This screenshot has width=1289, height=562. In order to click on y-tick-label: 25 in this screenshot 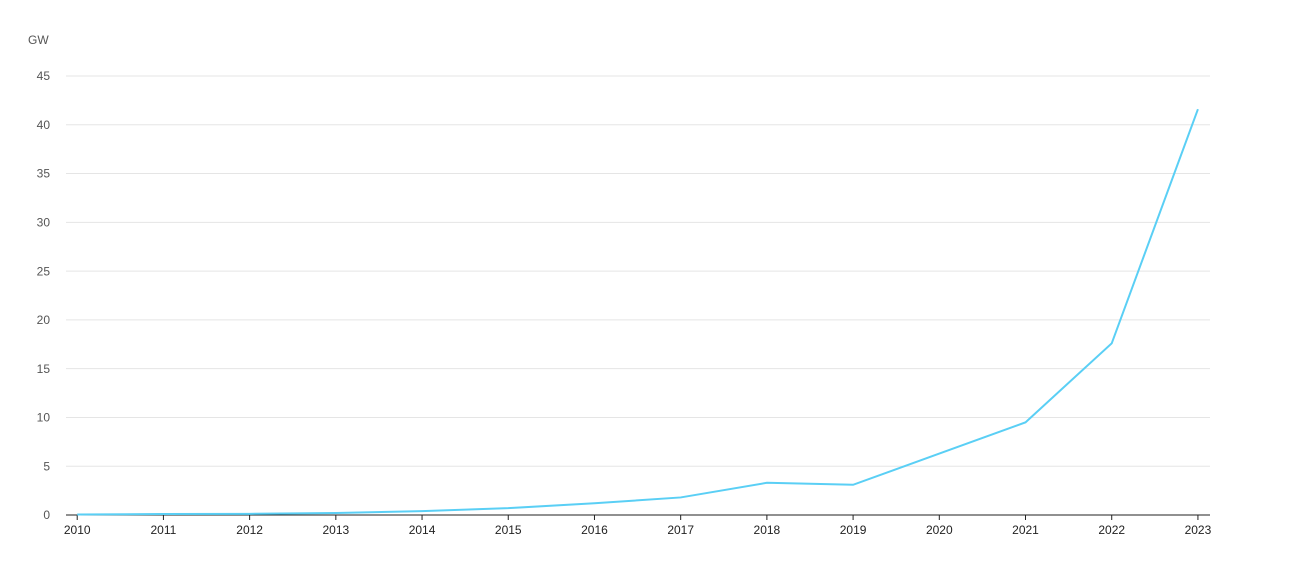, I will do `click(44, 271)`.